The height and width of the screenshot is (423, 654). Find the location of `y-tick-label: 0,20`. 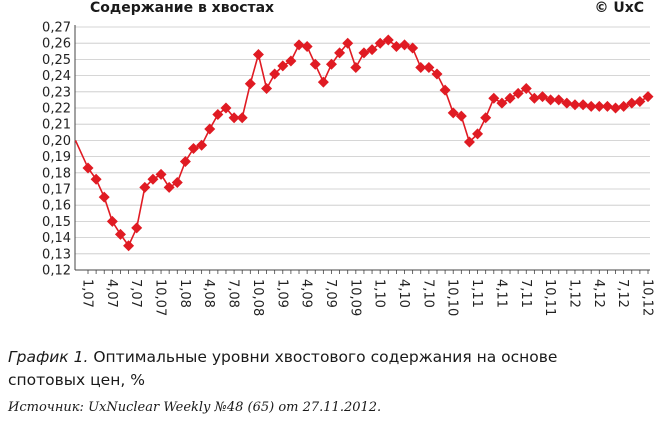

y-tick-label: 0,20 is located at coordinates (56, 141).